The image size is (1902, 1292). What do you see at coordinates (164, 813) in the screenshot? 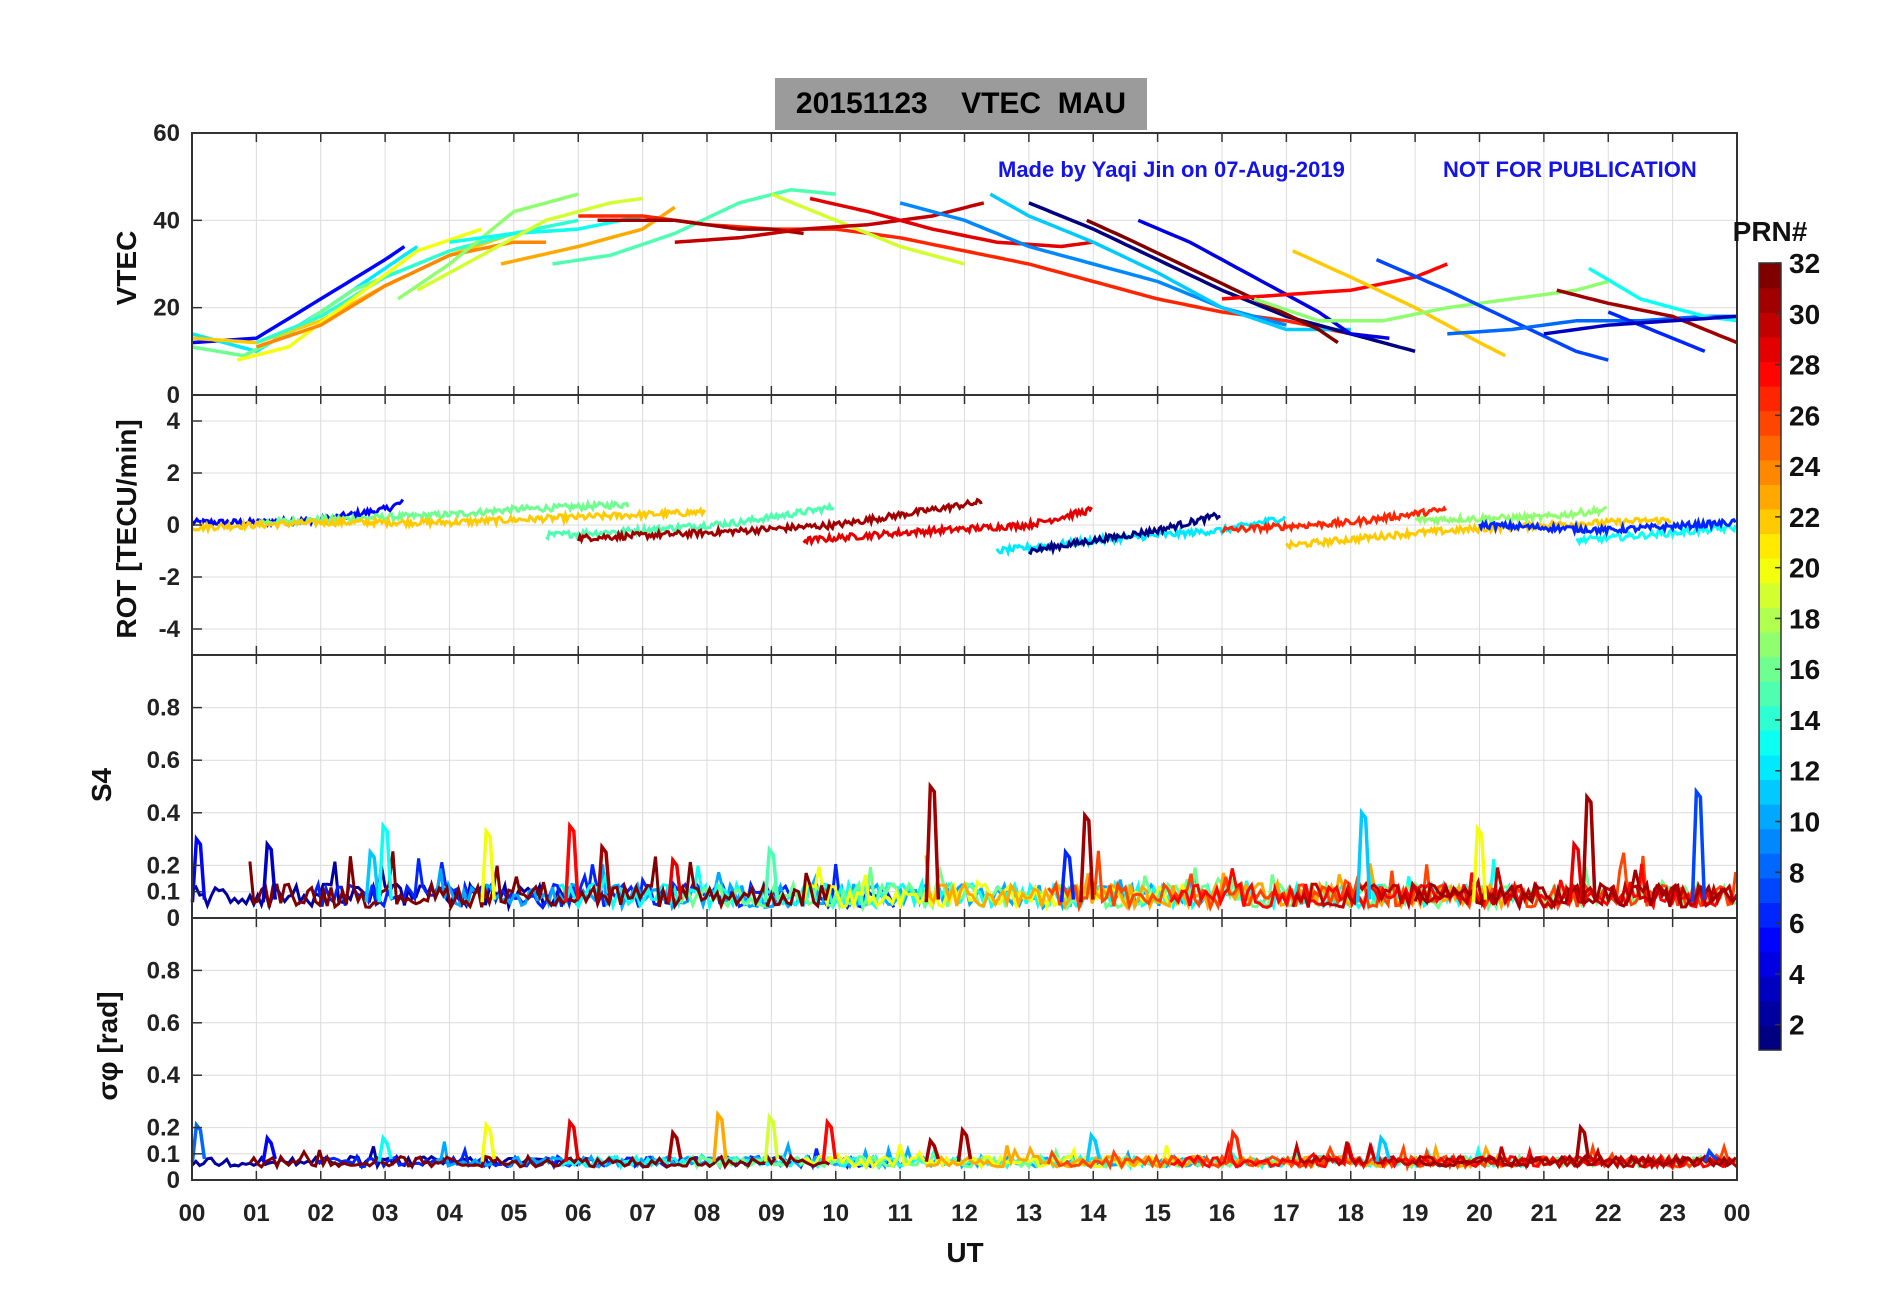
I see `s4-ytick-label: 0.4` at bounding box center [164, 813].